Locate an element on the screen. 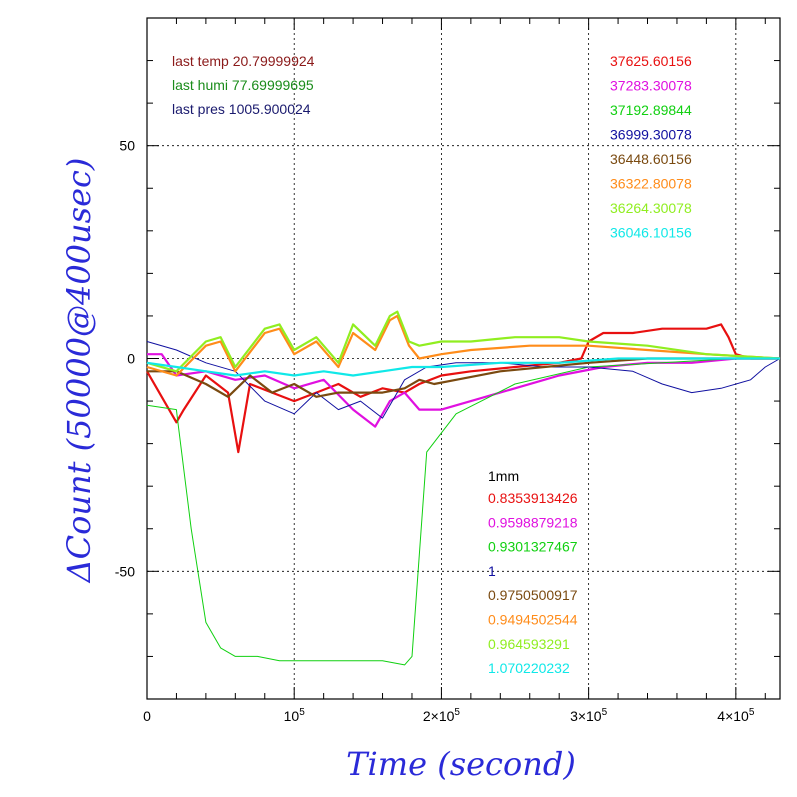  x-tick-label-base: 4×10 is located at coordinates (733, 716).